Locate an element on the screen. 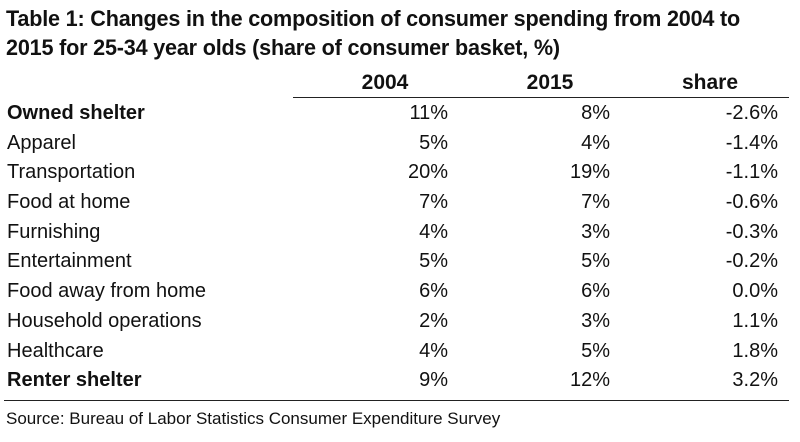 This screenshot has width=800, height=442. row-value-share-change: 1.1% is located at coordinates (755, 320).